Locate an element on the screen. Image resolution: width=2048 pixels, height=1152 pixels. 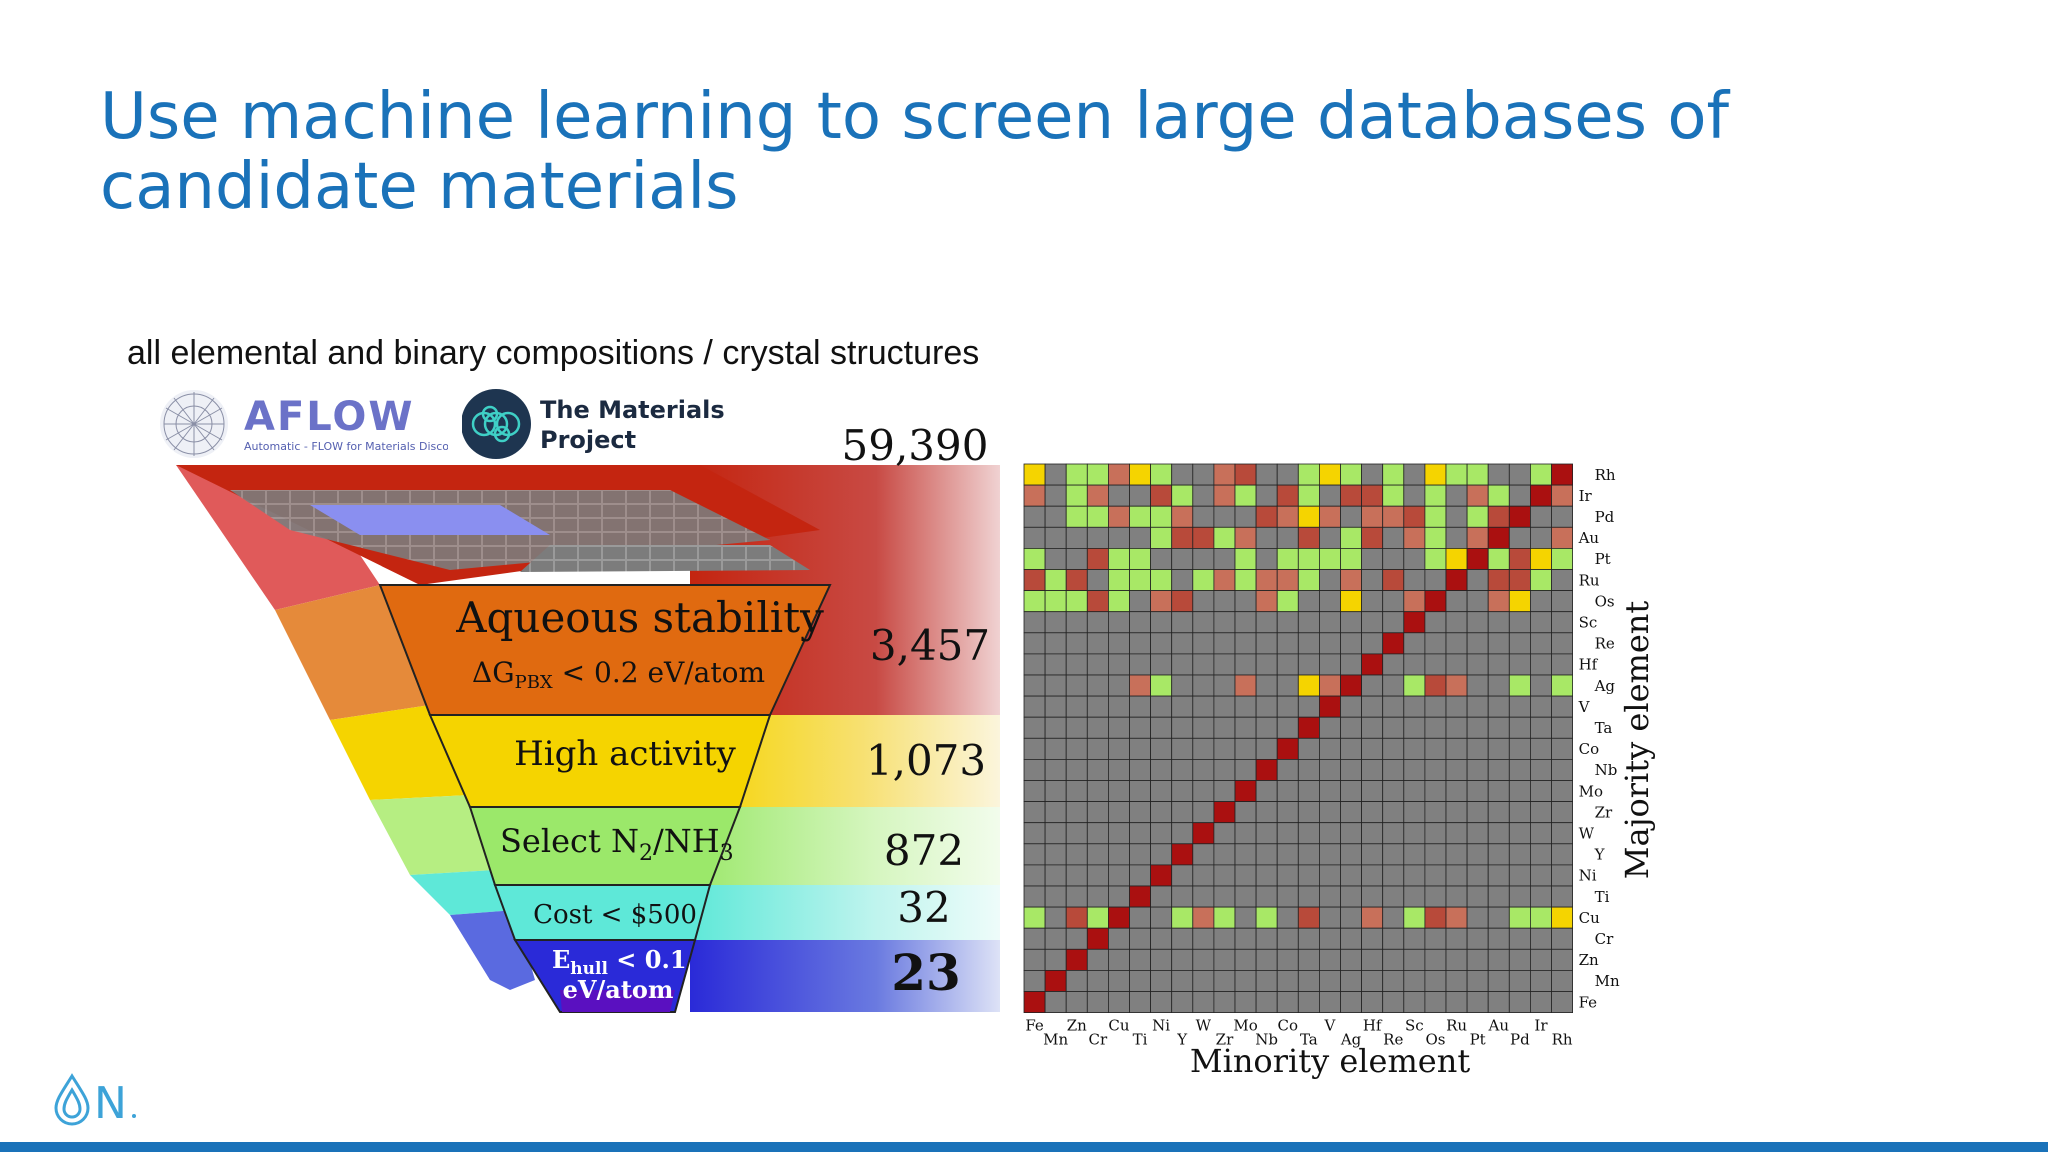
heatmap-x-tick: Cu is located at coordinates (1118, 1026).